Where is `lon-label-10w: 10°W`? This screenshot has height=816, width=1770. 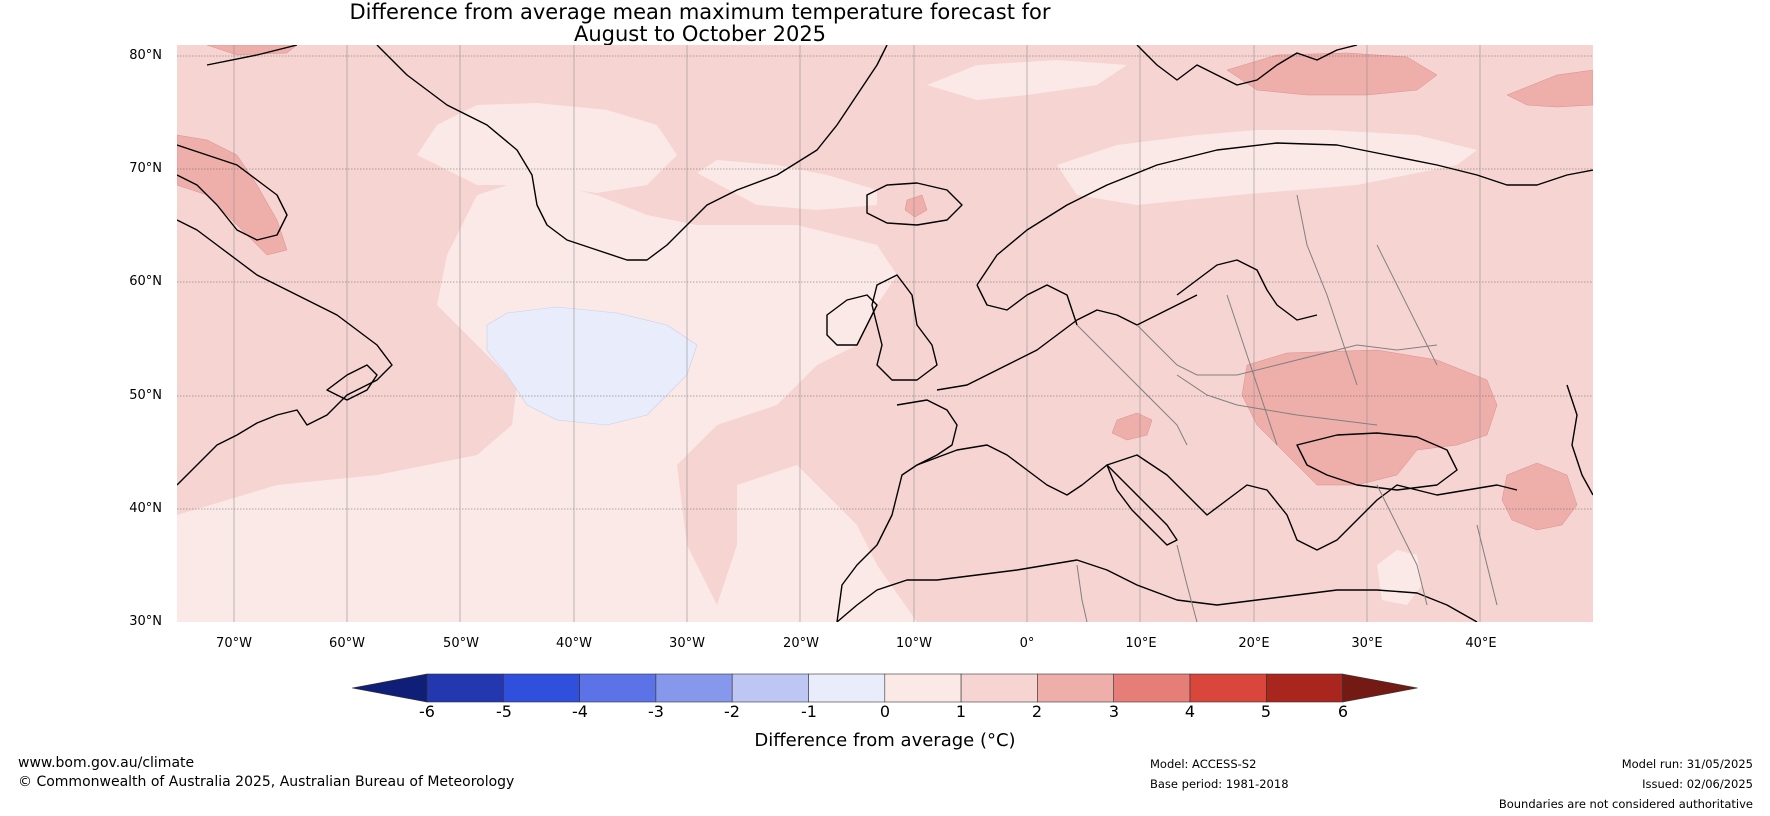 lon-label-10w: 10°W is located at coordinates (914, 643).